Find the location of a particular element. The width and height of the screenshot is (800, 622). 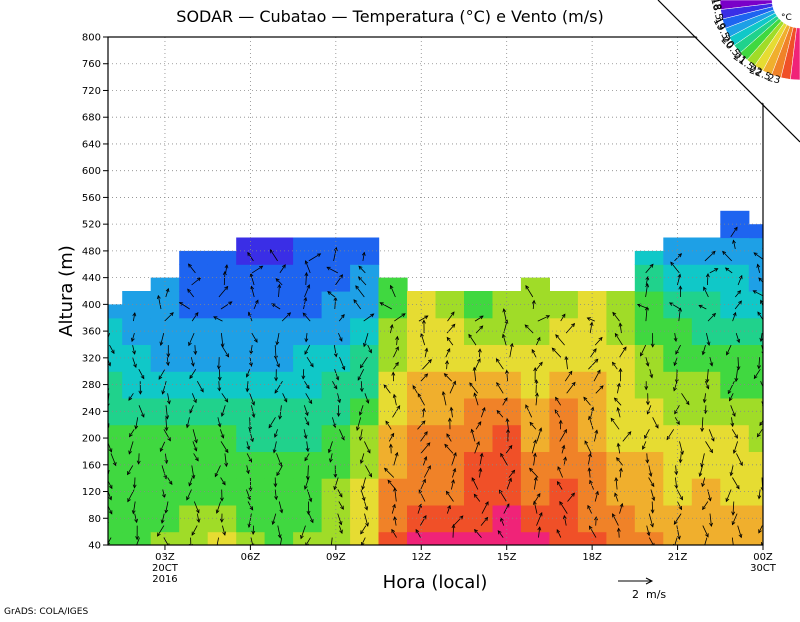

y-tick-label: 160 is located at coordinates (91, 465).